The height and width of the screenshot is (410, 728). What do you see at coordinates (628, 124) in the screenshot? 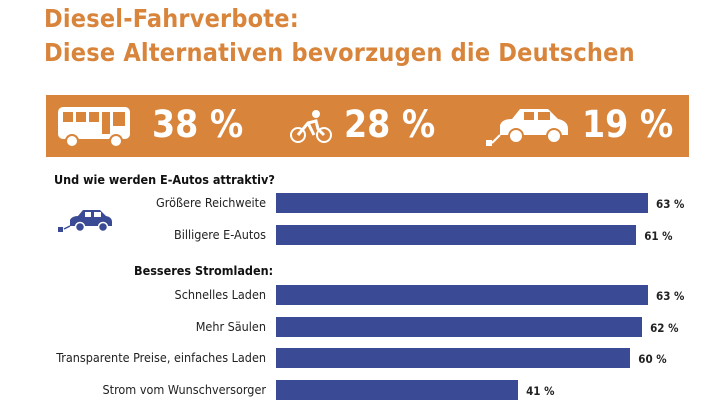
I see `electric-car-share: 19 %` at bounding box center [628, 124].